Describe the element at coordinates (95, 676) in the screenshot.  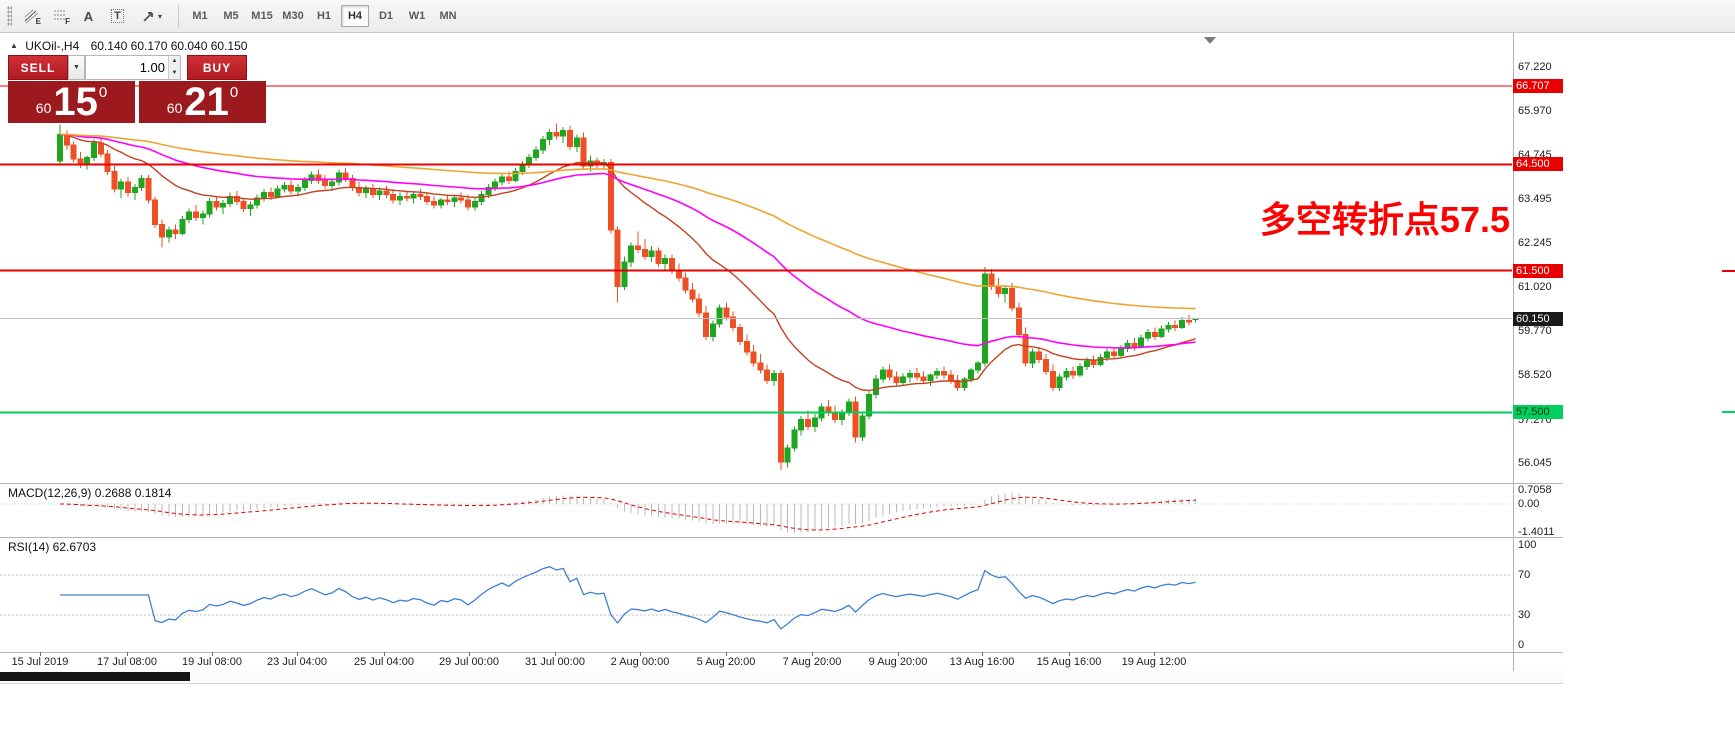
I see `horizontal-scrollbar-thumb` at that location.